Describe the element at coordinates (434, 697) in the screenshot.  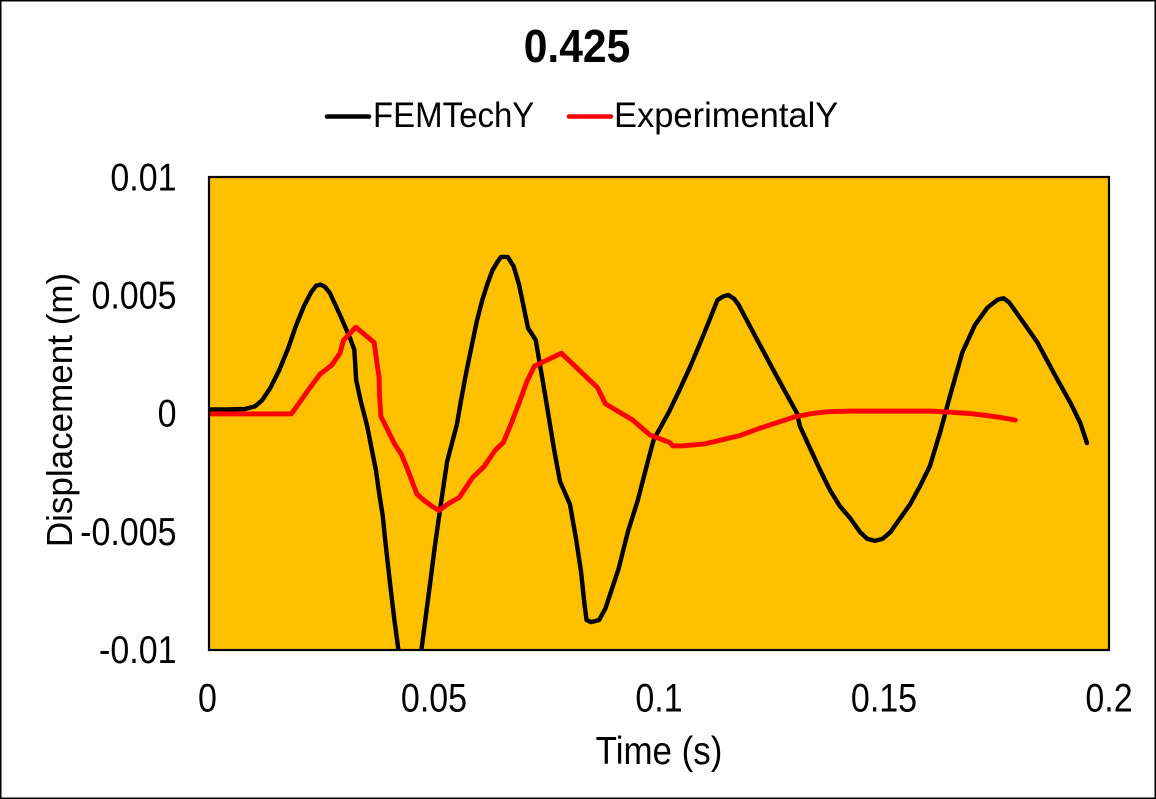
I see `svg-text: 0.05` at that location.